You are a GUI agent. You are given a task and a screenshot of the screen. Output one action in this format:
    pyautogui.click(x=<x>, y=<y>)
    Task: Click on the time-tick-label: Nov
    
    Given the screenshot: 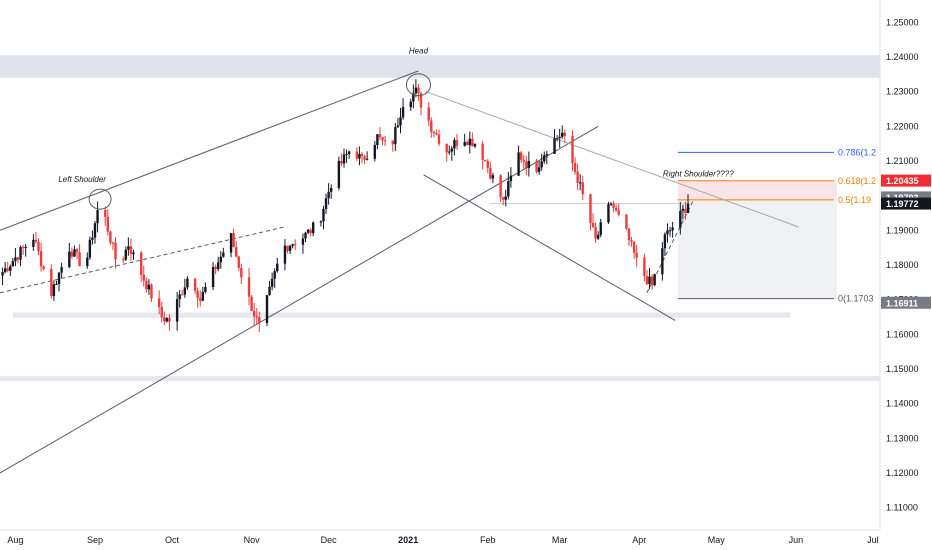 What is the action you would take?
    pyautogui.click(x=252, y=540)
    